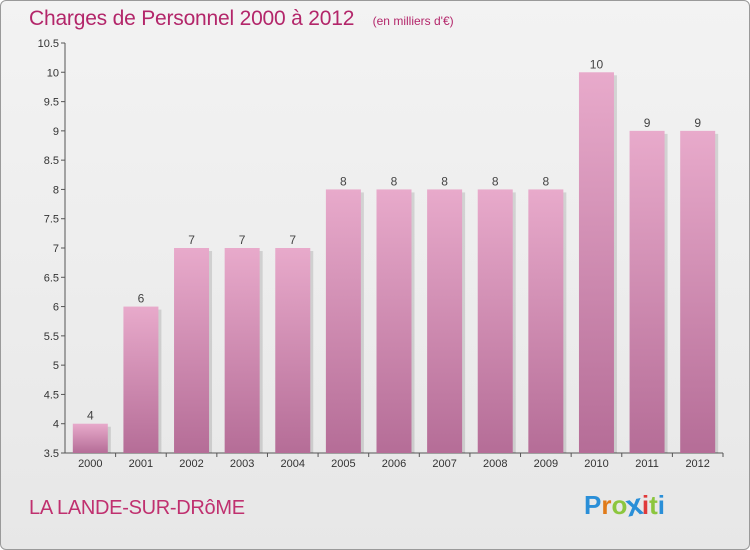 This screenshot has width=750, height=550. I want to click on bar-2004, so click(293, 350).